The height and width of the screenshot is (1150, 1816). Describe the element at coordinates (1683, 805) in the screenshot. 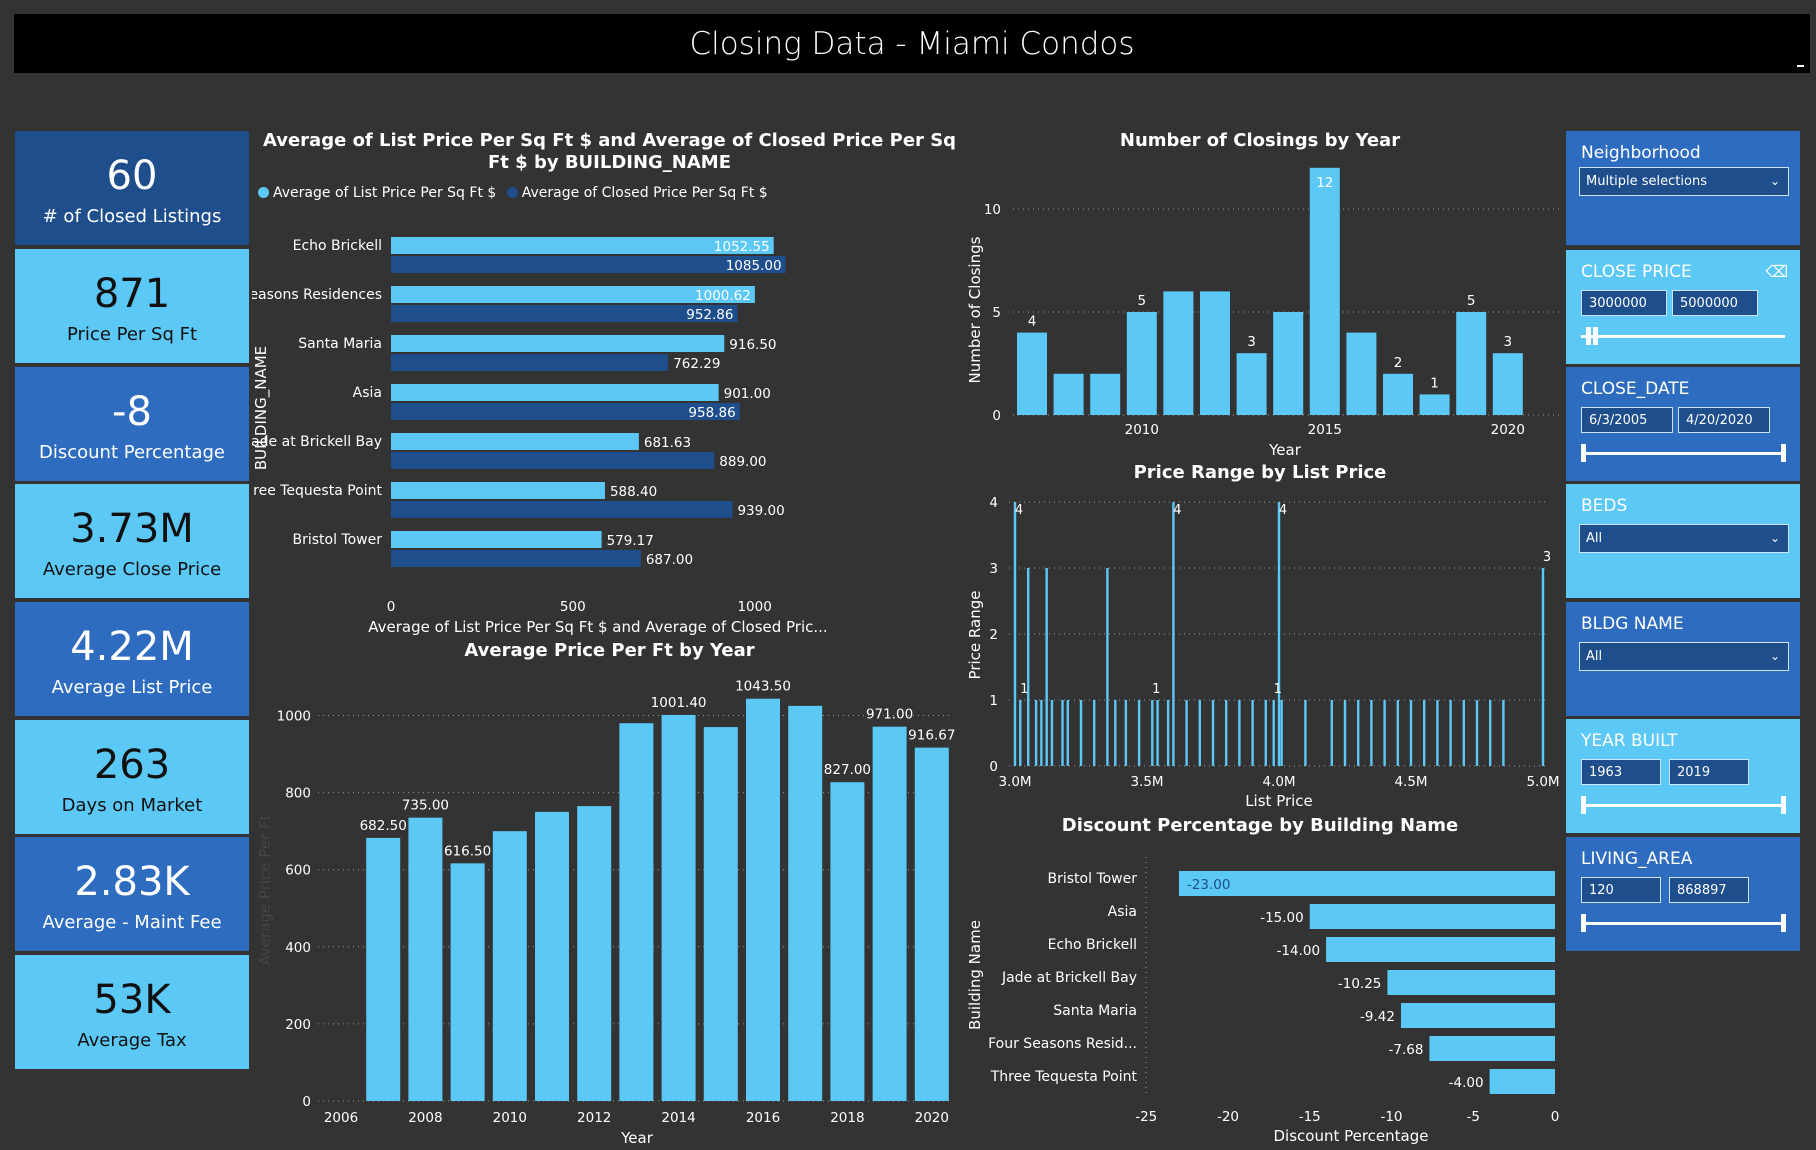

I see `year-built-slider-track` at that location.